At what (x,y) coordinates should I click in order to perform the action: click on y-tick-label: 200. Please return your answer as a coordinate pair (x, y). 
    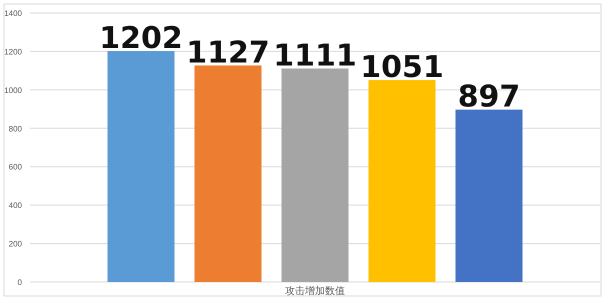
    Looking at the image, I should click on (15, 244).